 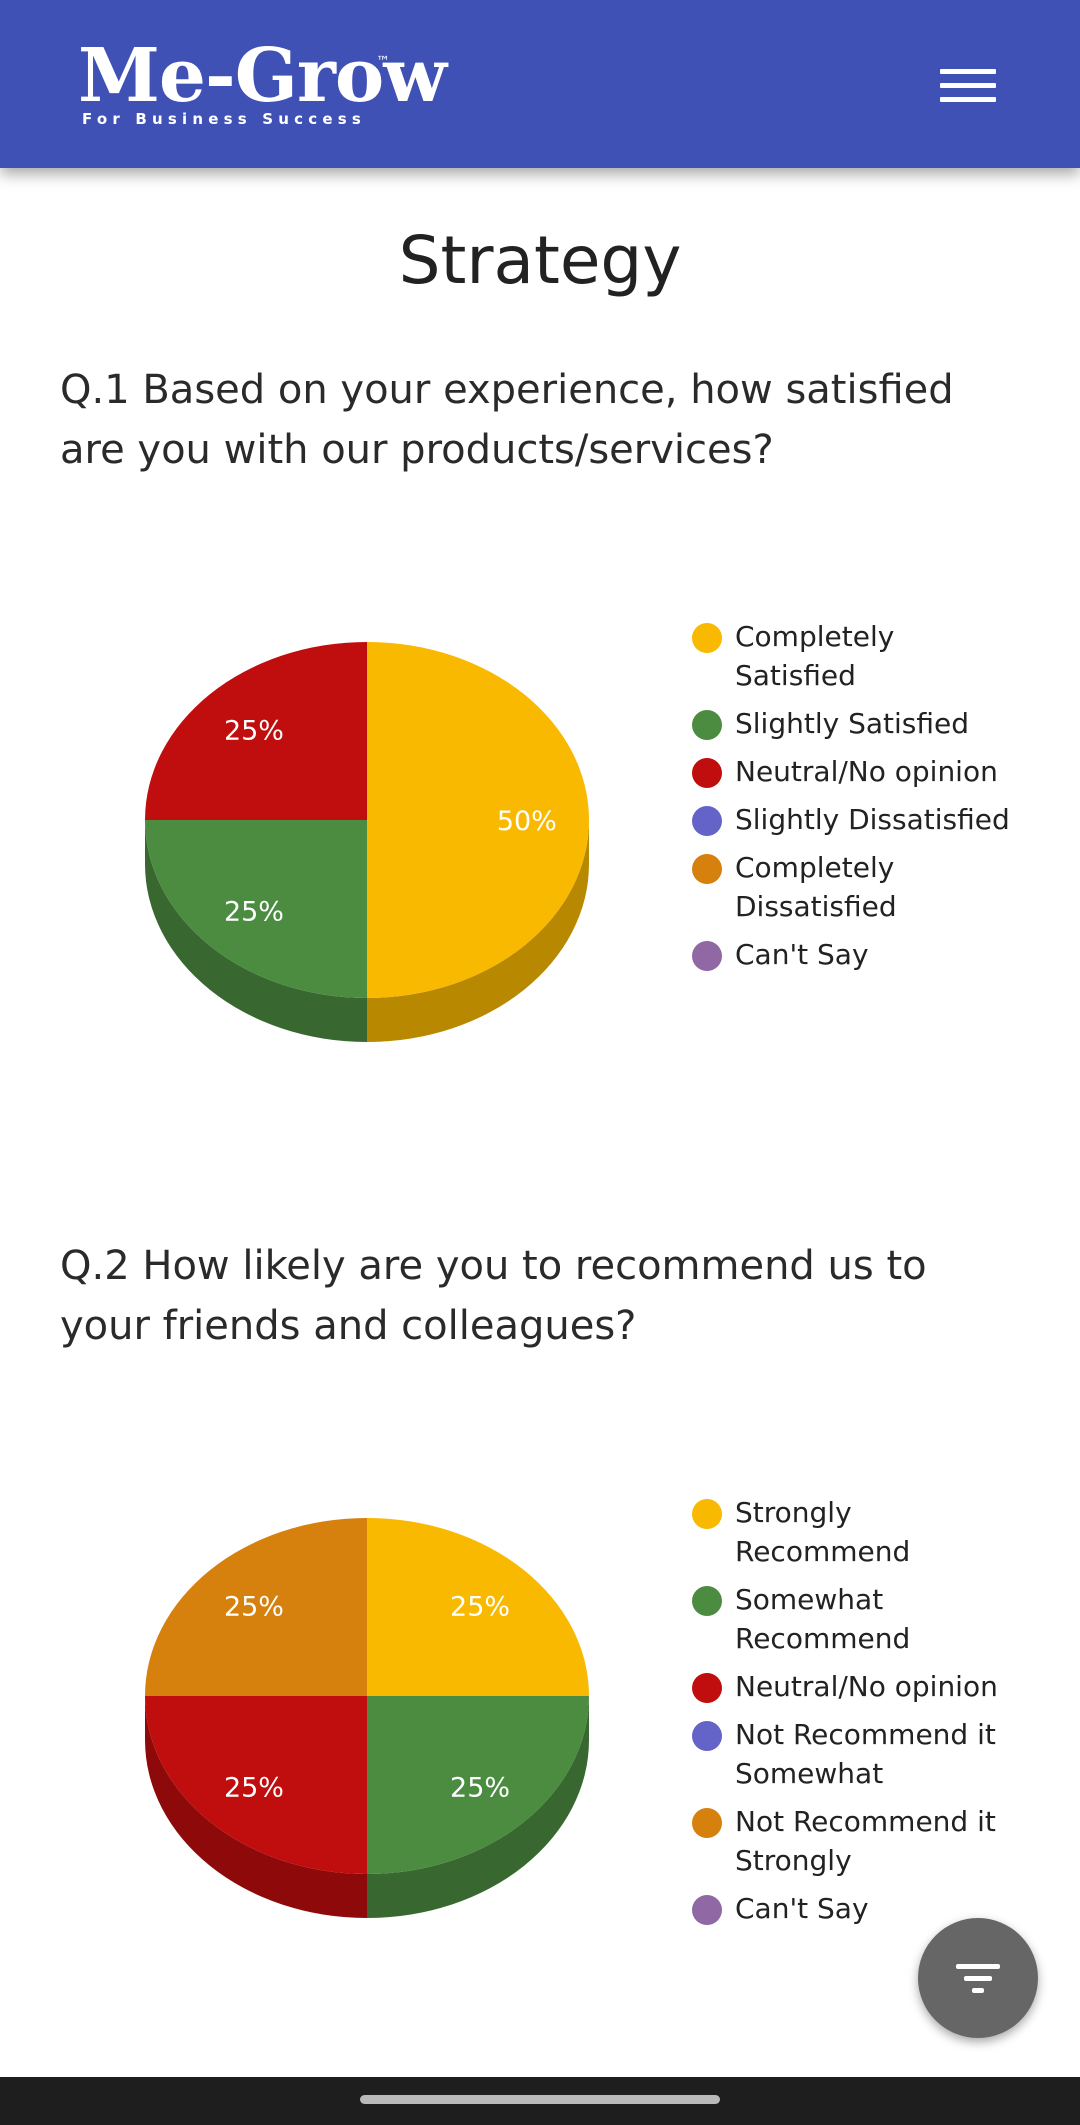 I want to click on app-header: Me-Grow ™ For Business Success, so click(x=540, y=84).